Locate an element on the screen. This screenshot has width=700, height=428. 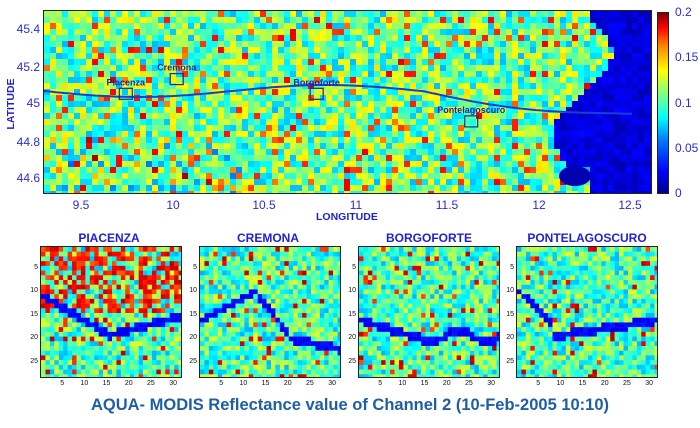
lat-tick: 45.2 is located at coordinates (28, 67).